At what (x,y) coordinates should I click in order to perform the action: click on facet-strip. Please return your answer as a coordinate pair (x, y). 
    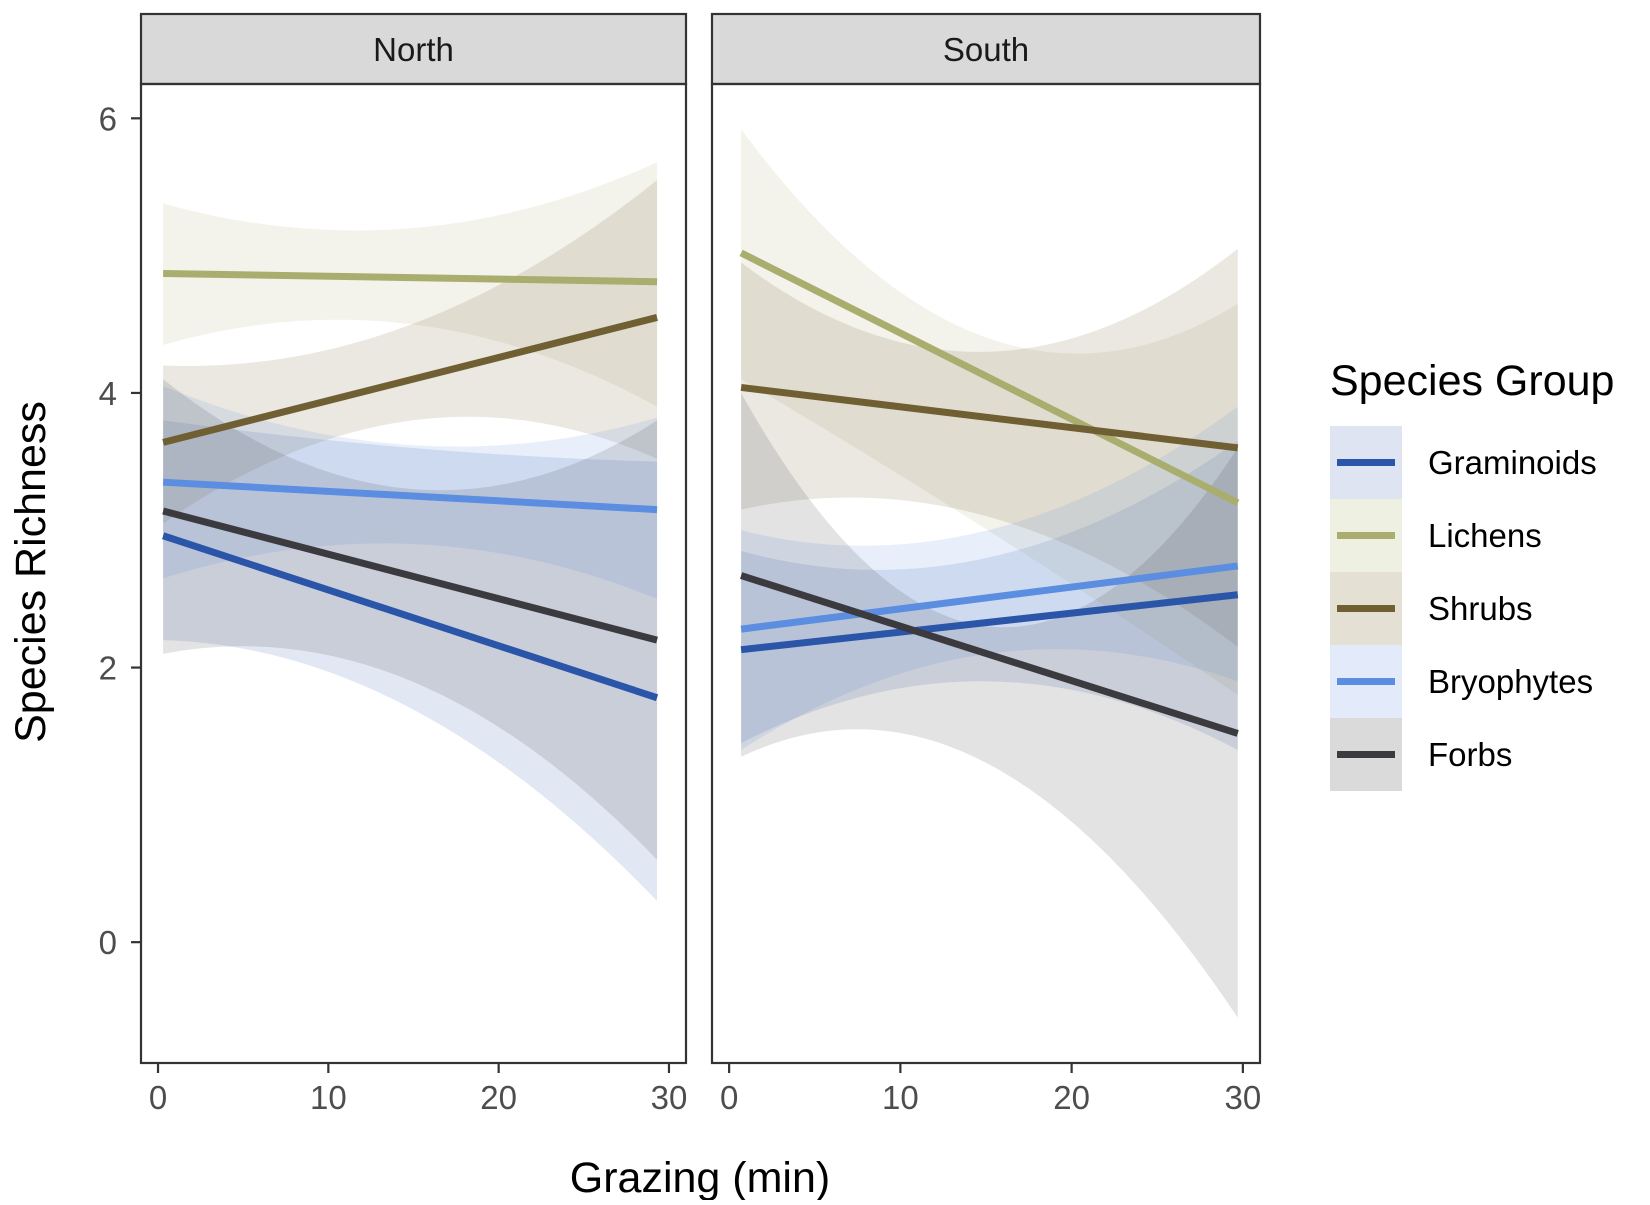
    Looking at the image, I should click on (413, 49).